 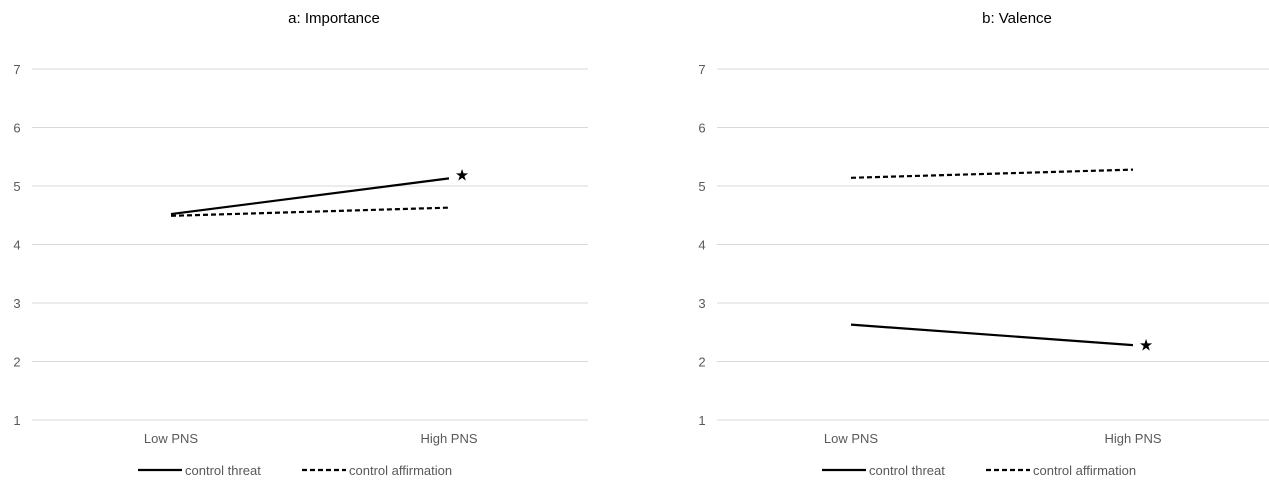 I want to click on chart-title: a: Importance, so click(x=334, y=18).